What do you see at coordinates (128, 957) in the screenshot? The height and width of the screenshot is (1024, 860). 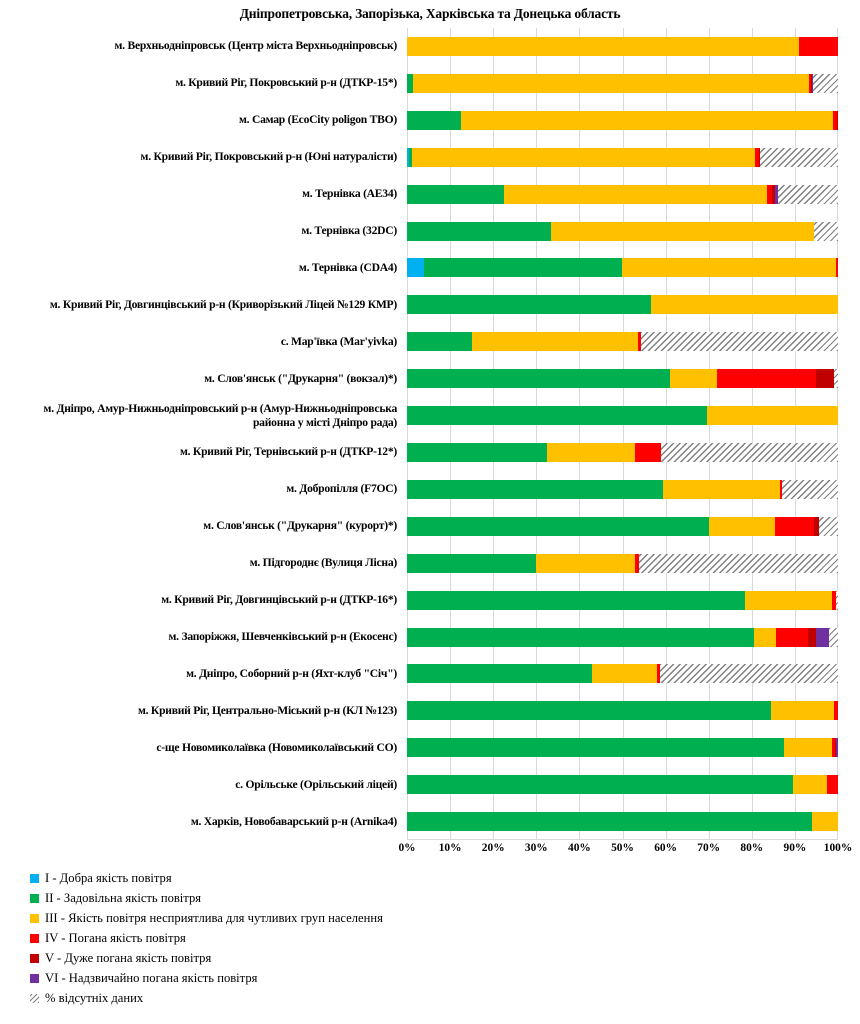 I see `legend-label: V - Дуже погана якість повітря` at bounding box center [128, 957].